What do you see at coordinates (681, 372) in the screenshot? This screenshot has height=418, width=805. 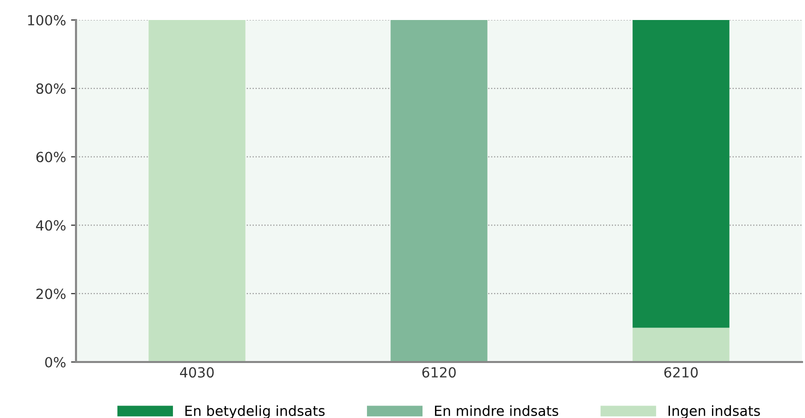 I see `x-tick-label: 6210` at bounding box center [681, 372].